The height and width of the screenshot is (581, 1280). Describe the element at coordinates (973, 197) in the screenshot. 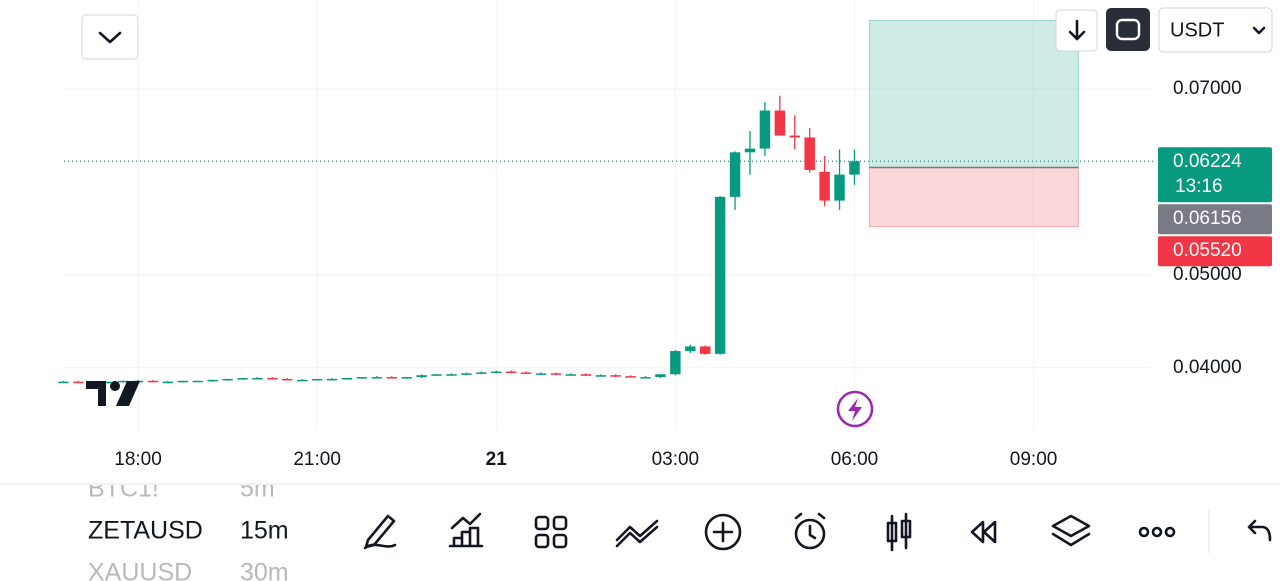

I see `loss-zone` at that location.